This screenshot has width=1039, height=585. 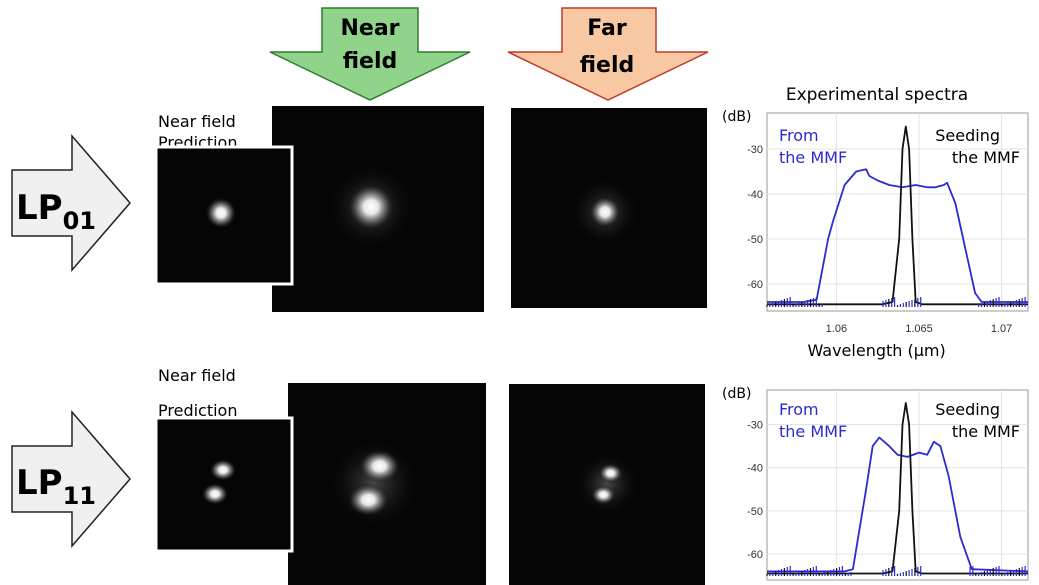 What do you see at coordinates (197, 410) in the screenshot?
I see `prediction-label-line2: Prediction` at bounding box center [197, 410].